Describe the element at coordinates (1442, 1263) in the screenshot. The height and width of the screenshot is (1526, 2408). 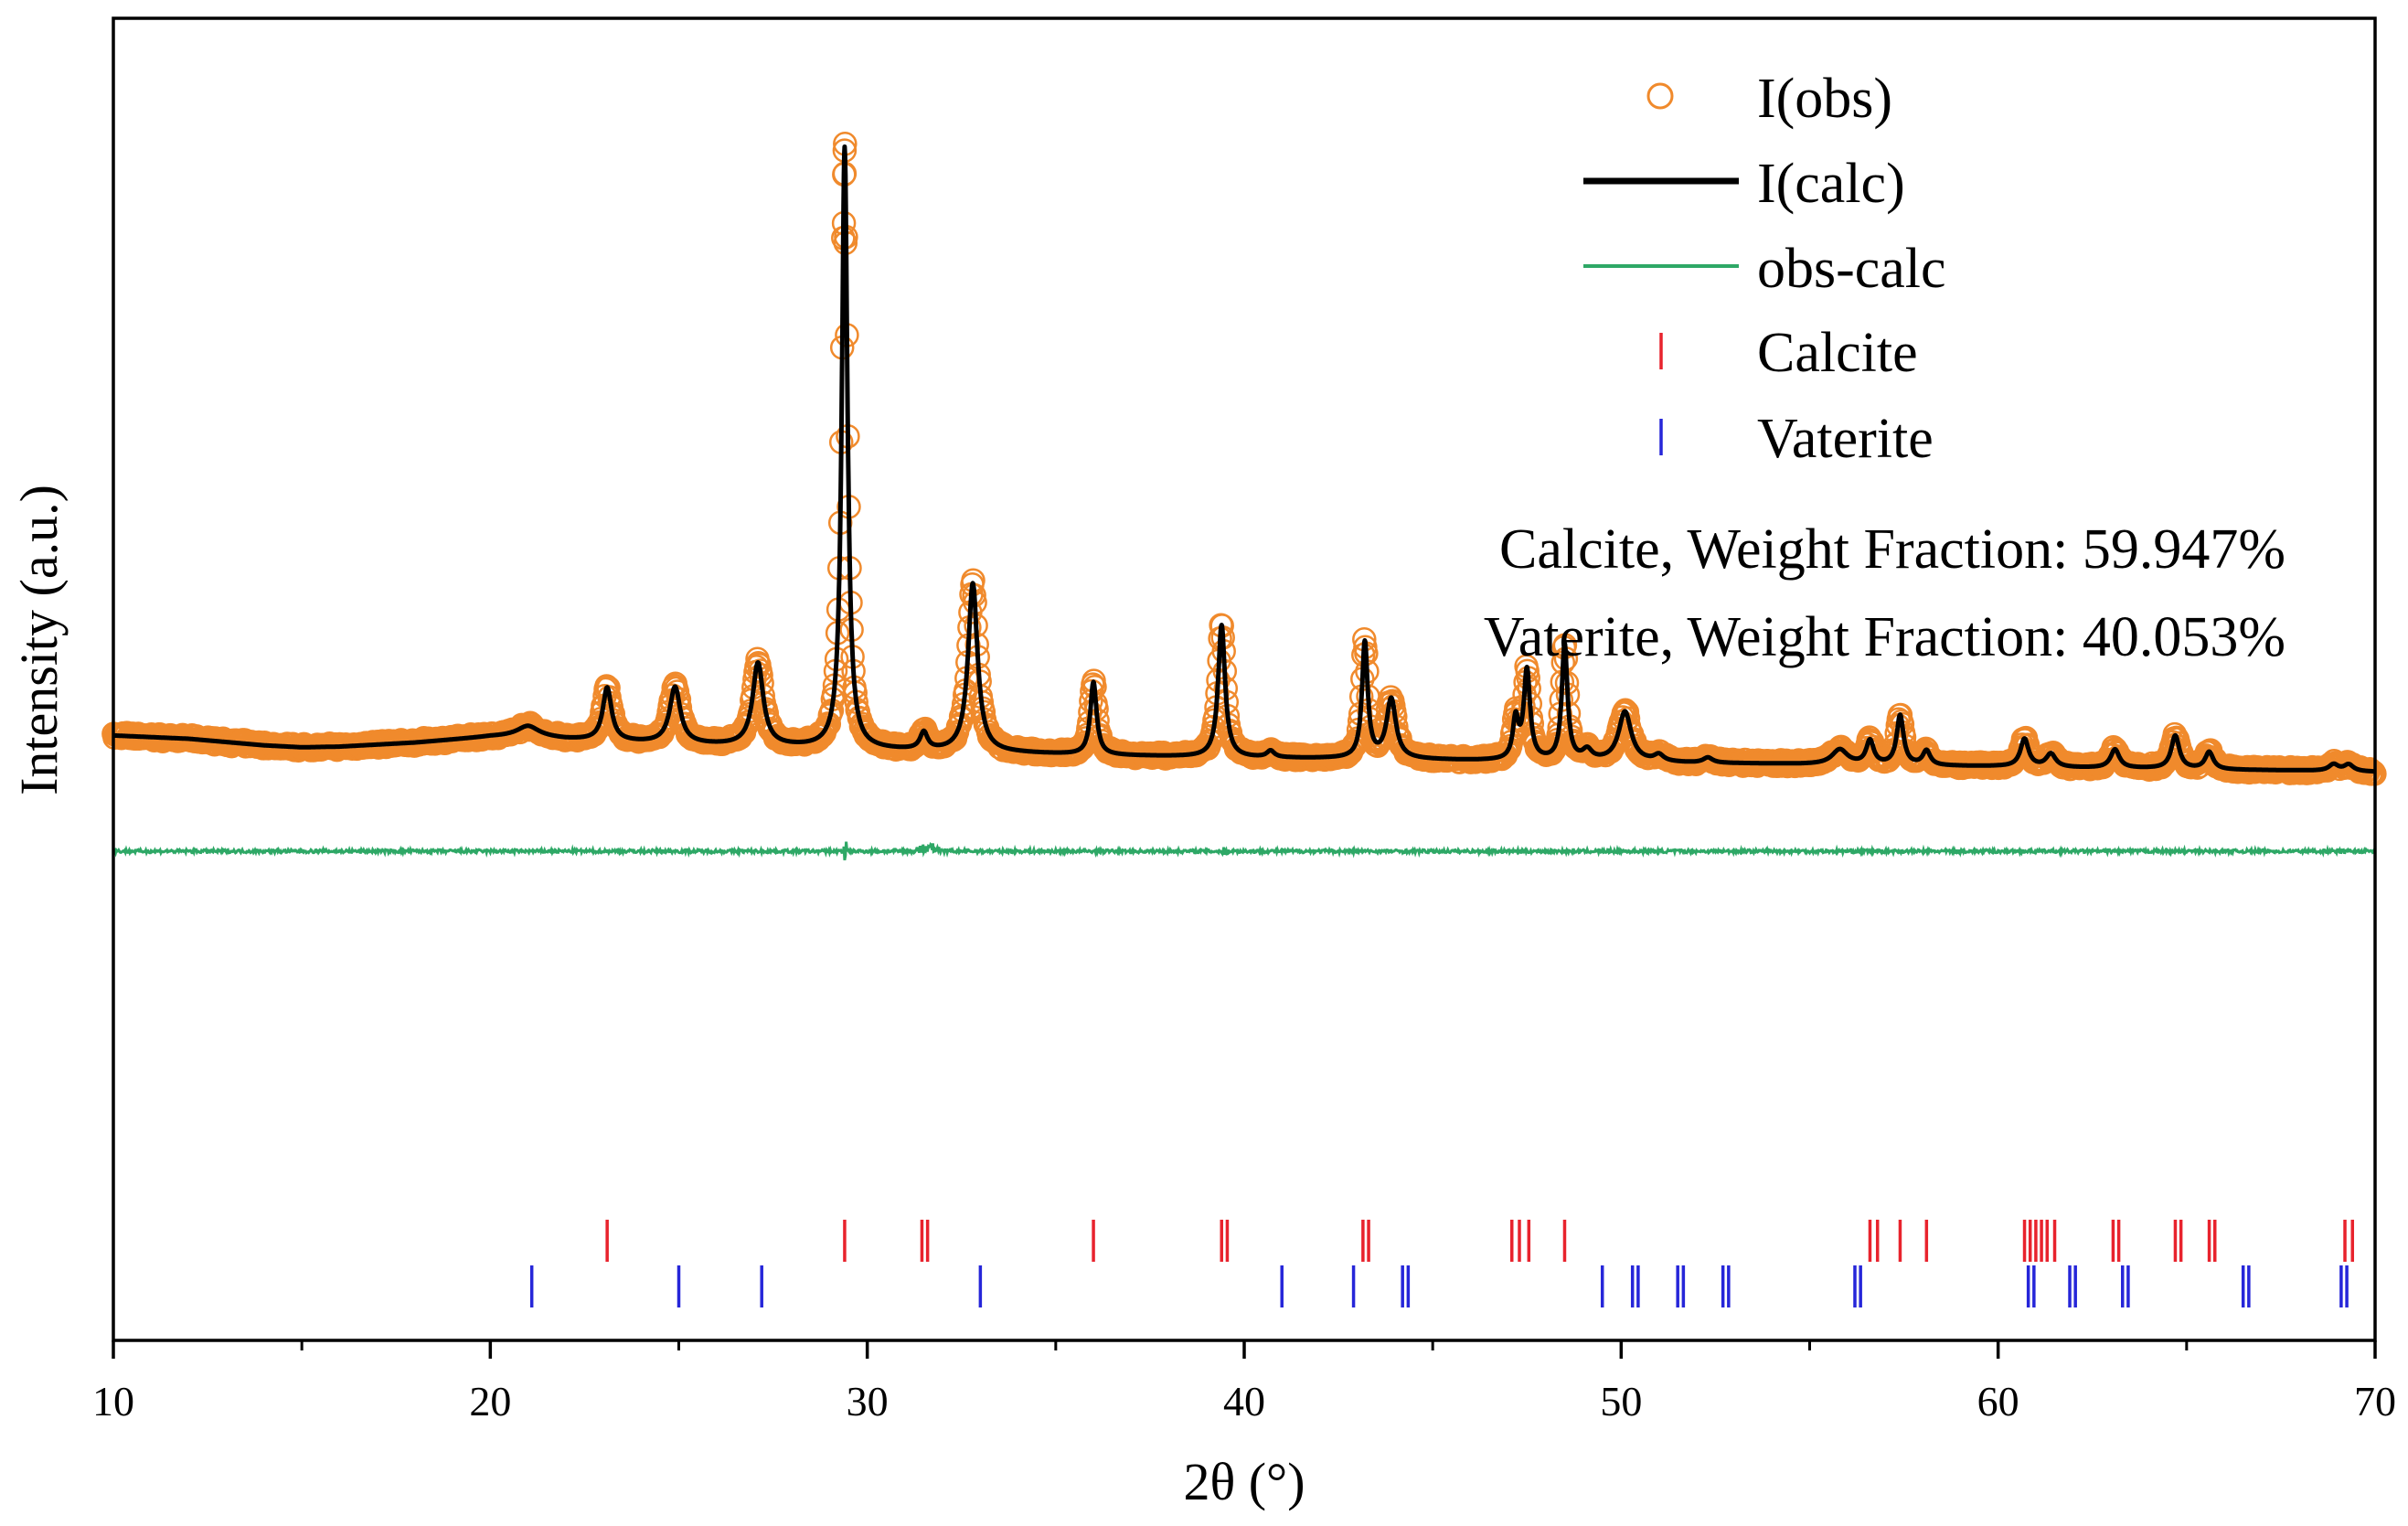
I see `reflection-ticks` at that location.